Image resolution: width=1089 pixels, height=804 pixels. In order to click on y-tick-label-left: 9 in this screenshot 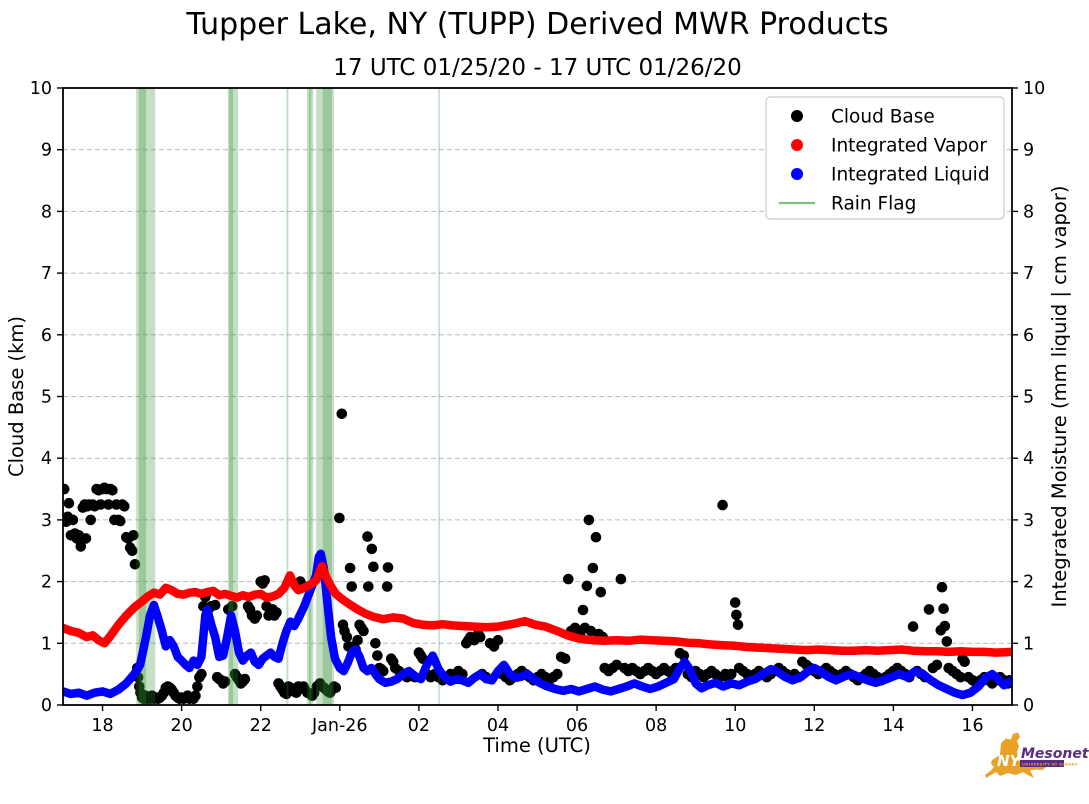, I will do `click(46, 151)`.